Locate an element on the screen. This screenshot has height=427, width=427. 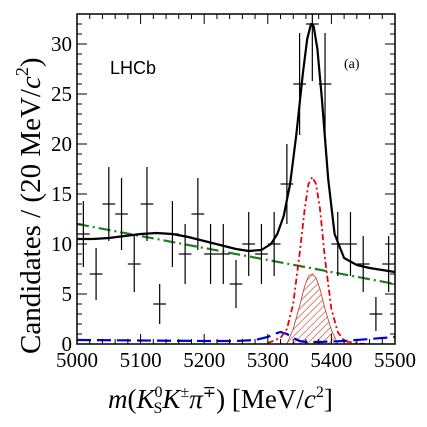
partially-reconstructed-background-curve is located at coordinates (236, 337).